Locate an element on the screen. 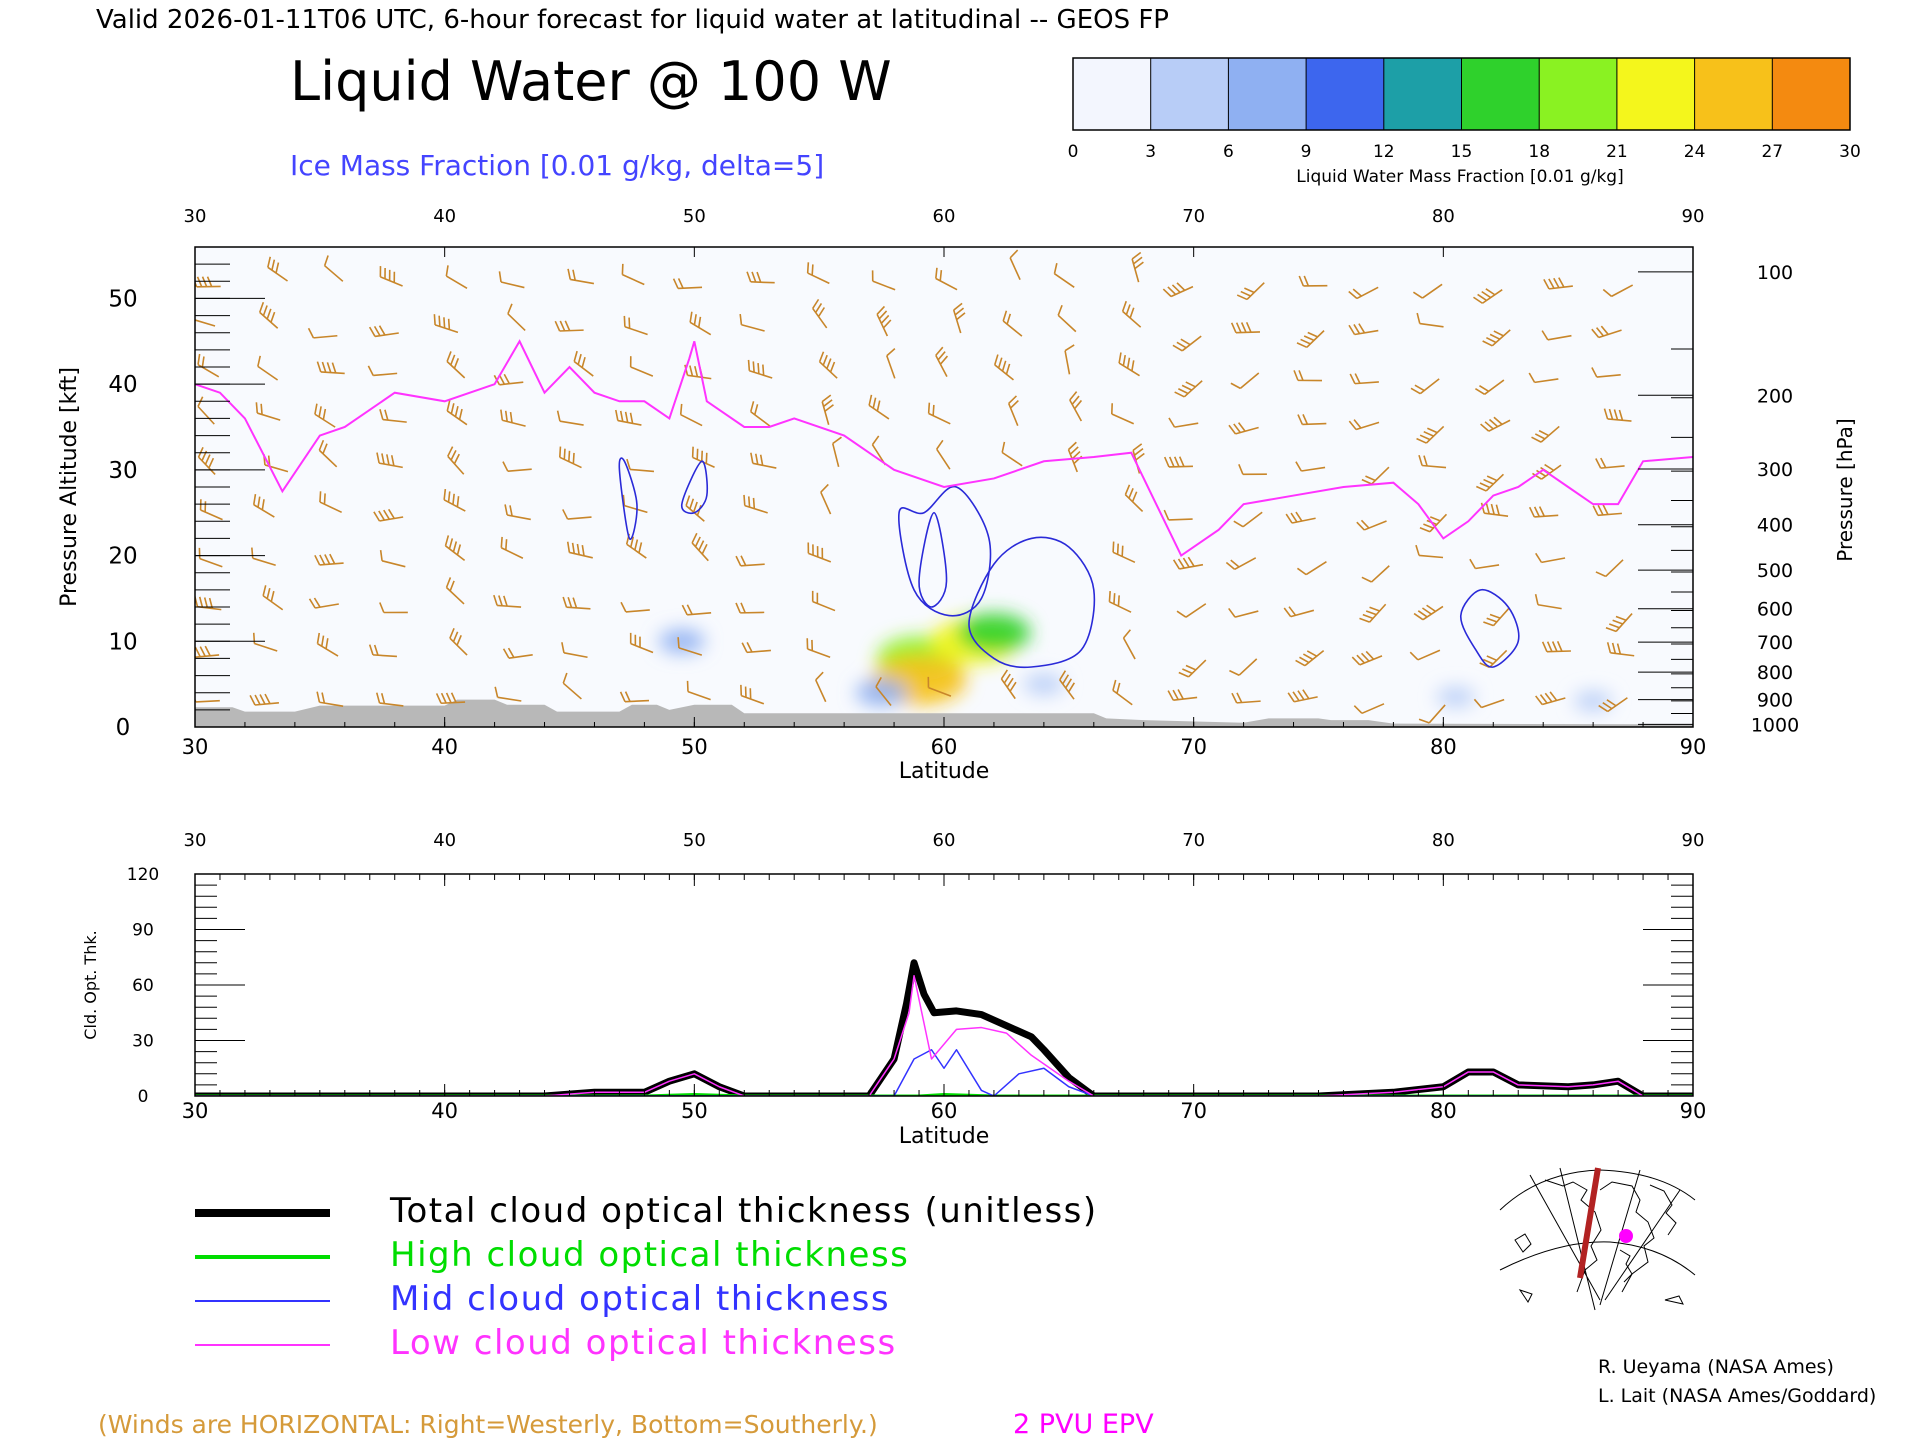  colorbar-tick-label: 0 is located at coordinates (1073, 152).